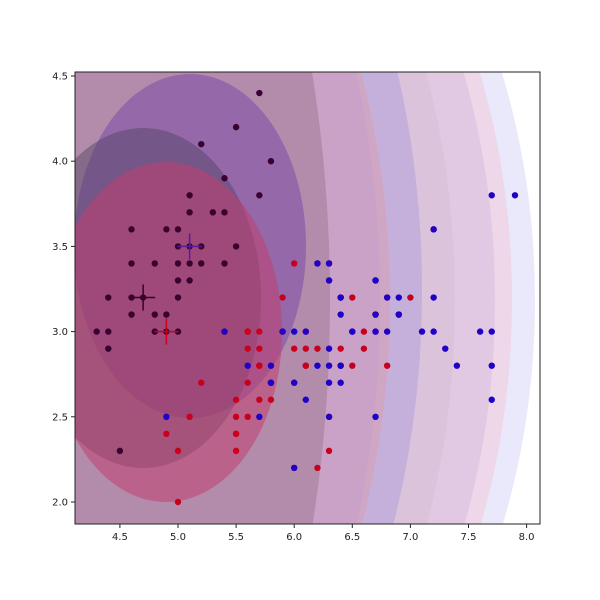 This screenshot has height=600, width=600. Describe the element at coordinates (166, 289) in the screenshot. I see `mean-markers` at that location.